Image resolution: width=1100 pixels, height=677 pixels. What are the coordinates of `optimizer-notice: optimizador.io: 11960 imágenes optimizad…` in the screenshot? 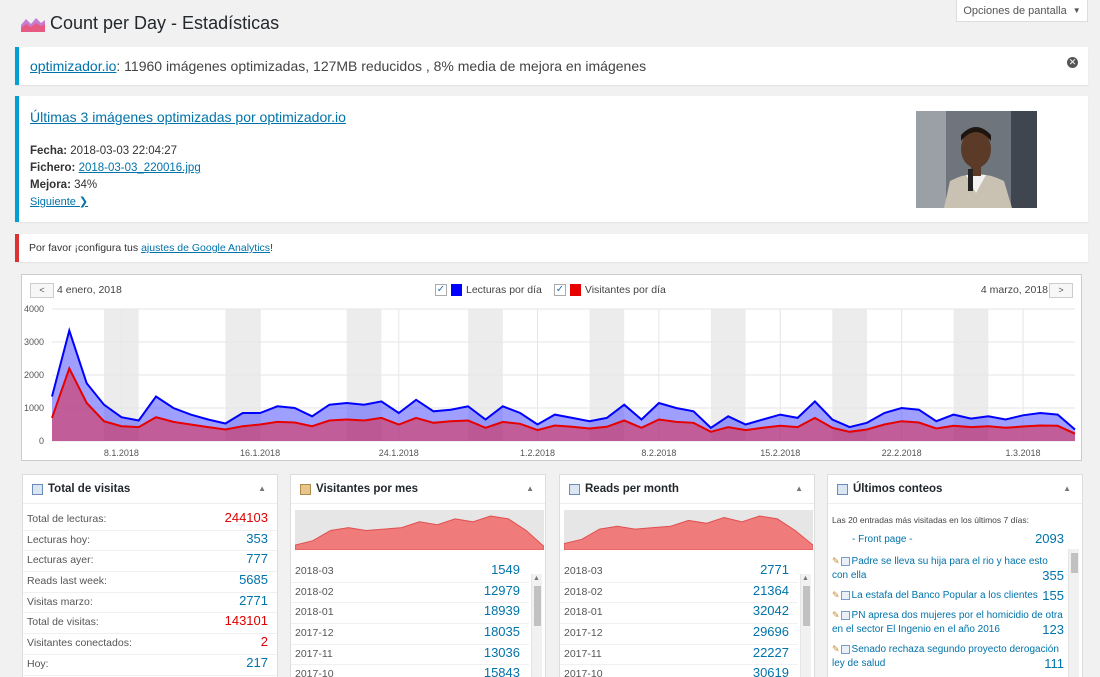 It's located at (551, 66).